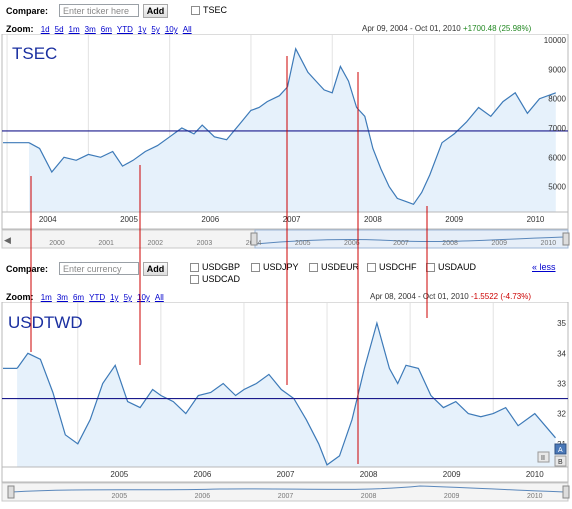 The width and height of the screenshot is (572, 509). Describe the element at coordinates (221, 279) in the screenshot. I see `usdcad-label: USDCAD` at that location.